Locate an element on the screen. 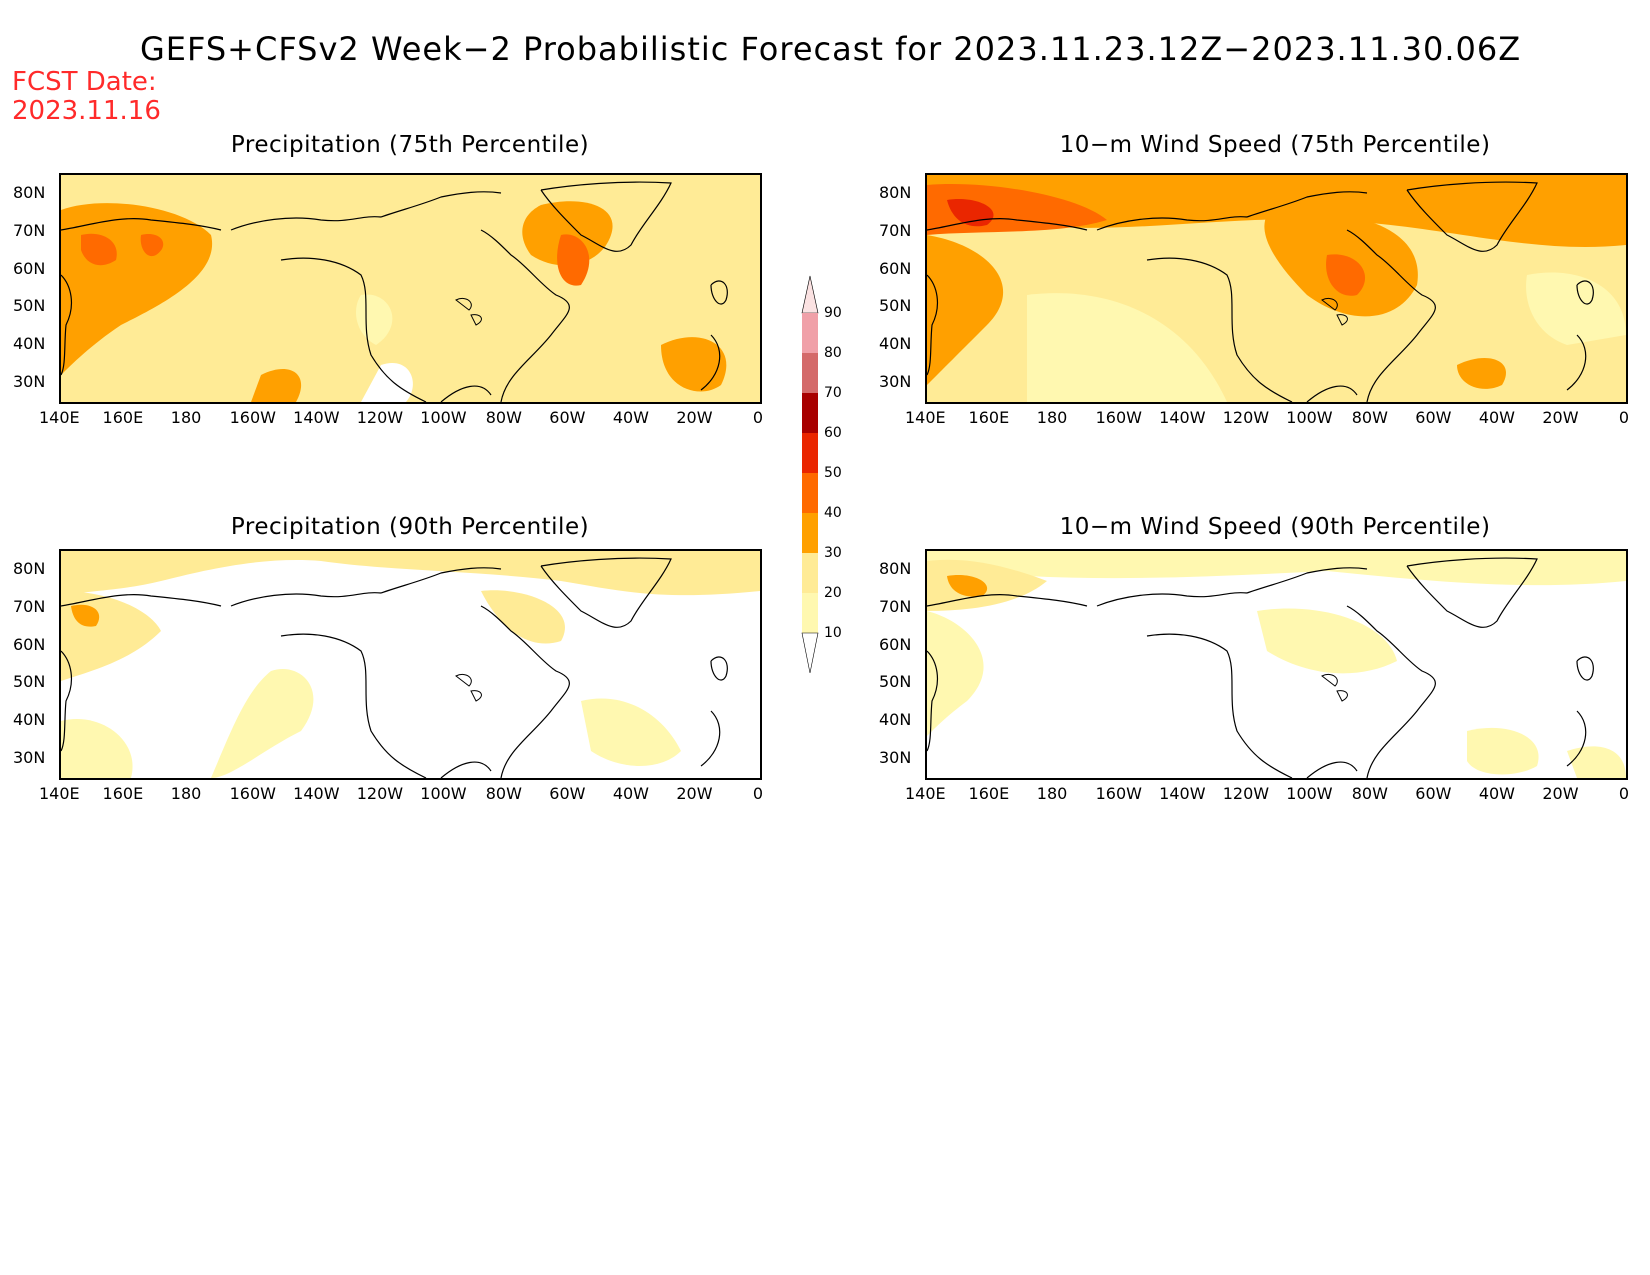 The height and width of the screenshot is (1275, 1650). colorbar-level-label: 40 is located at coordinates (833, 513).